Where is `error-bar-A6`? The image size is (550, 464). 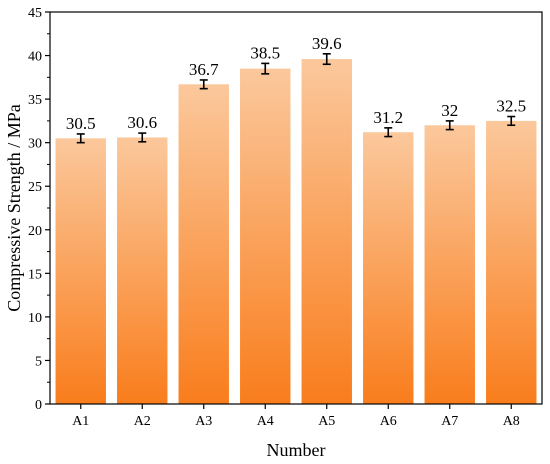
error-bar-A6 is located at coordinates (388, 132).